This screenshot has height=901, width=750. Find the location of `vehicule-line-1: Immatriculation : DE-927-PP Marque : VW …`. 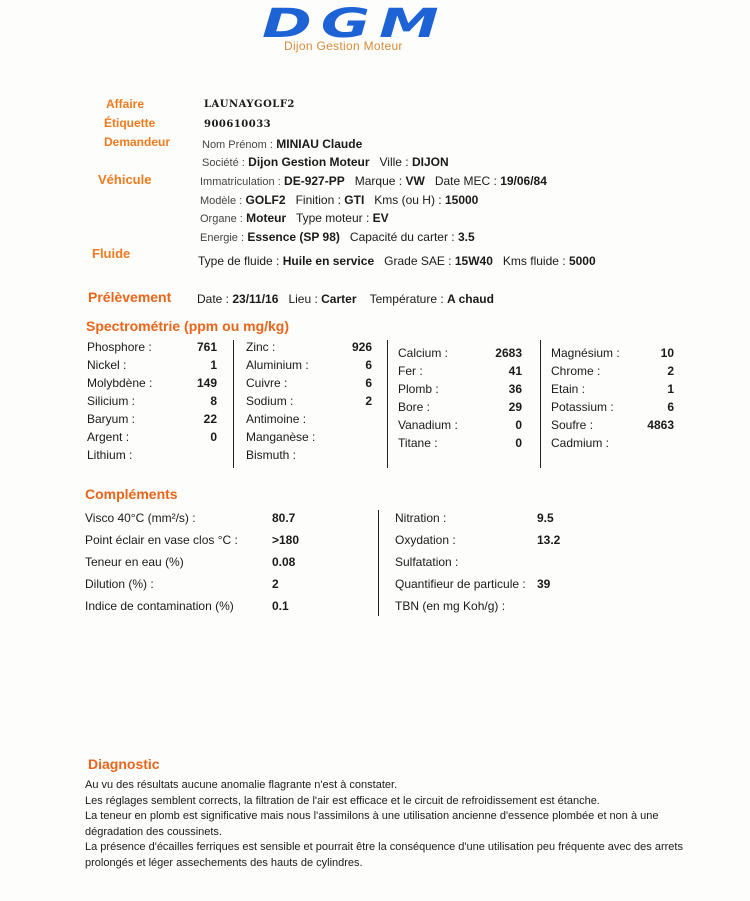

vehicule-line-1: Immatriculation : DE-927-PP Marque : VW … is located at coordinates (373, 181).